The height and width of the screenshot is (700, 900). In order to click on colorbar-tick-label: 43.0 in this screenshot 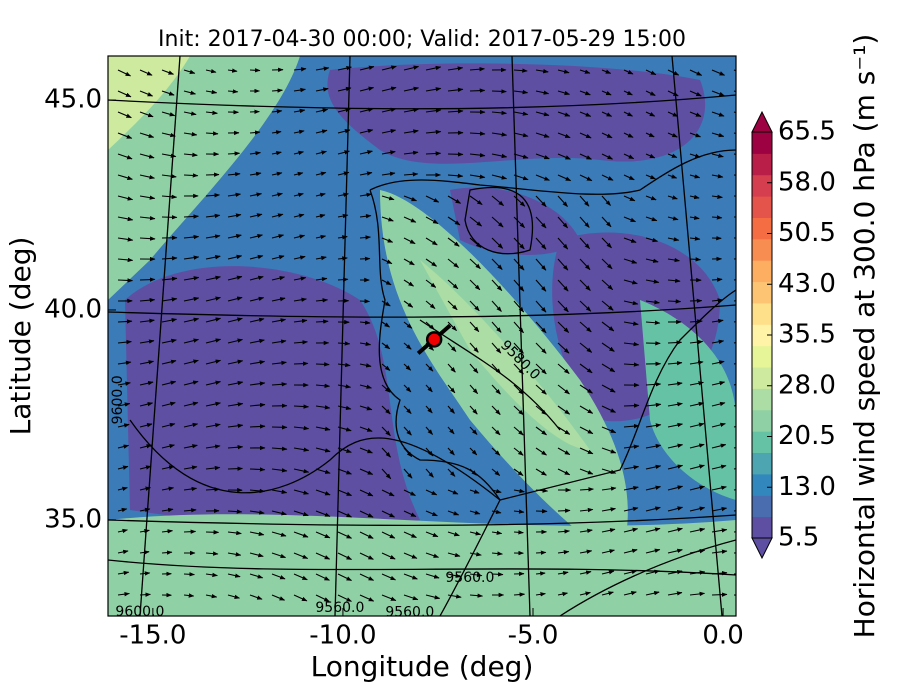, I will do `click(807, 284)`.